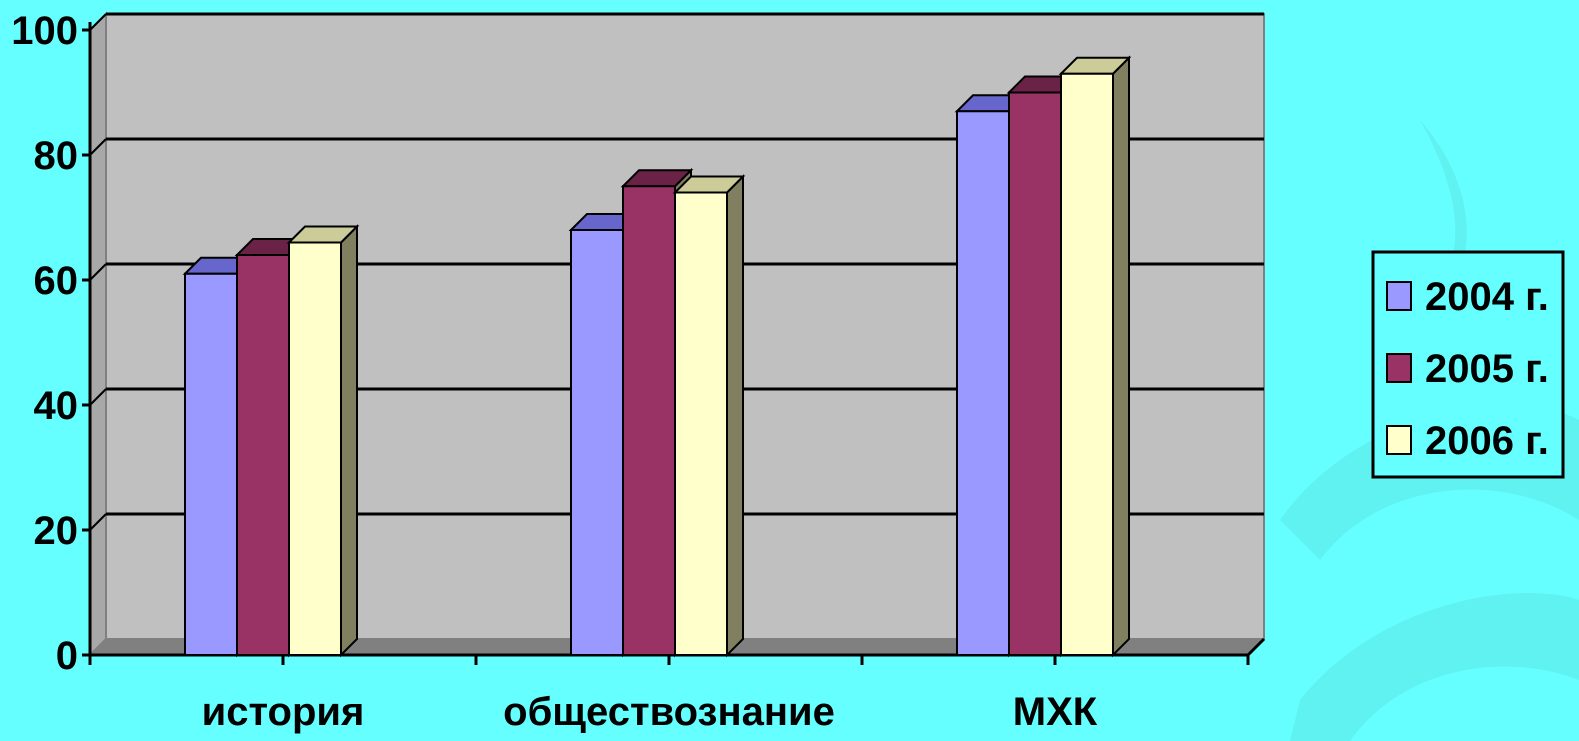 Image resolution: width=1579 pixels, height=741 pixels. I want to click on y-tick-label: 60, so click(56, 281).